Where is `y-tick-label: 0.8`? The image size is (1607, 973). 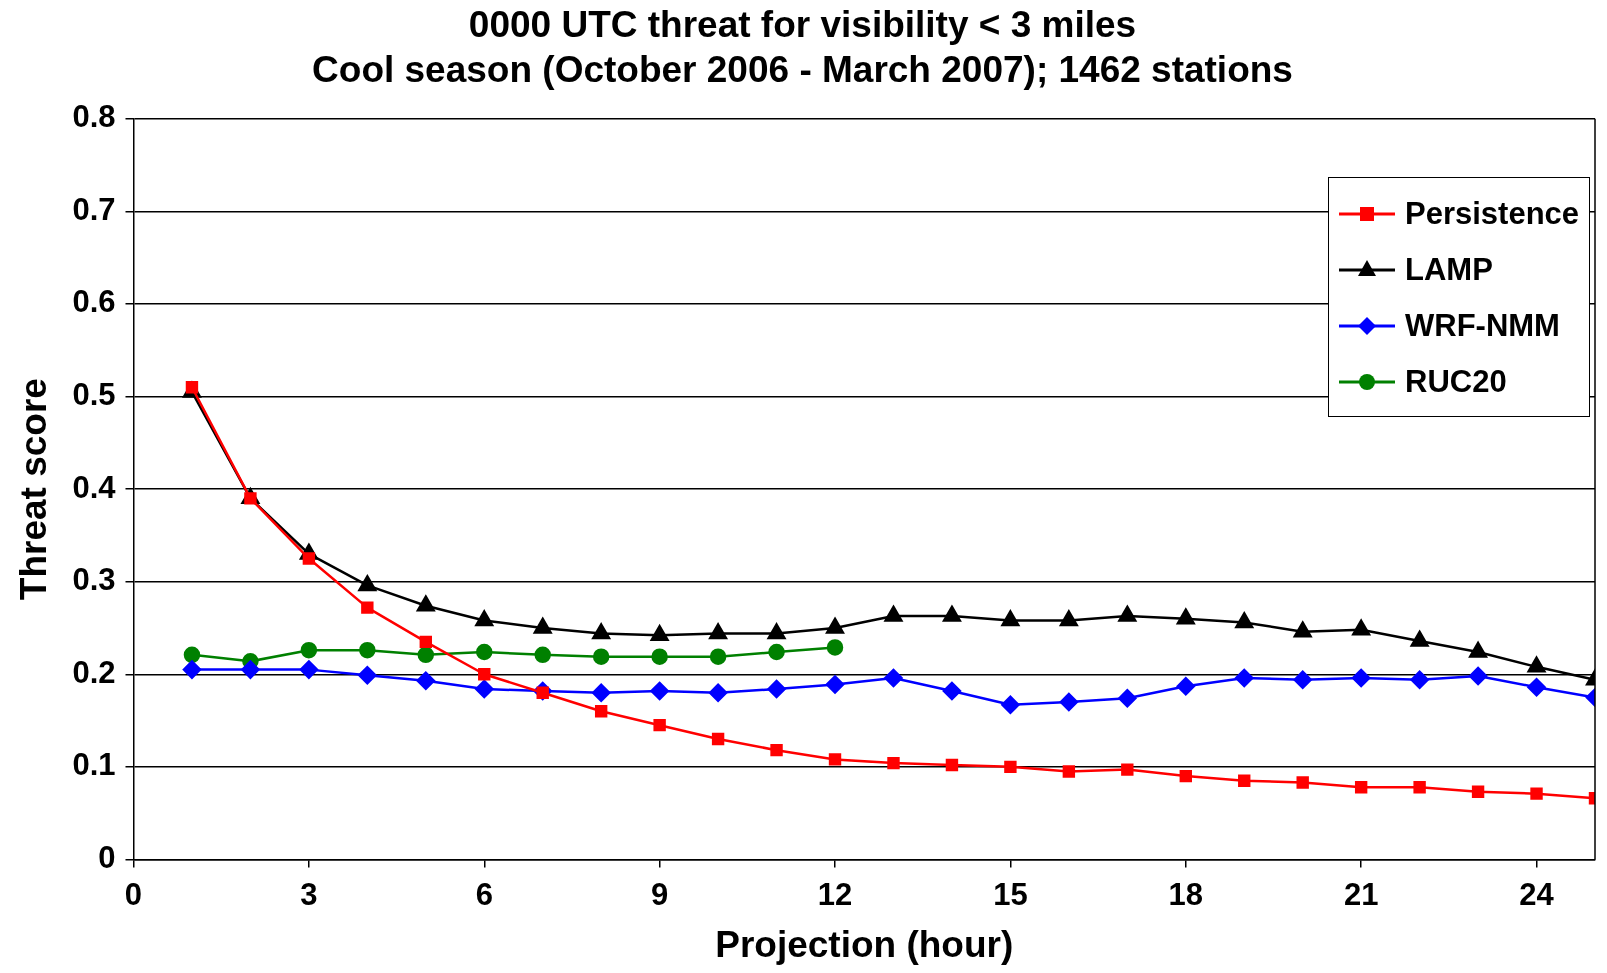 y-tick-label: 0.8 is located at coordinates (94, 117).